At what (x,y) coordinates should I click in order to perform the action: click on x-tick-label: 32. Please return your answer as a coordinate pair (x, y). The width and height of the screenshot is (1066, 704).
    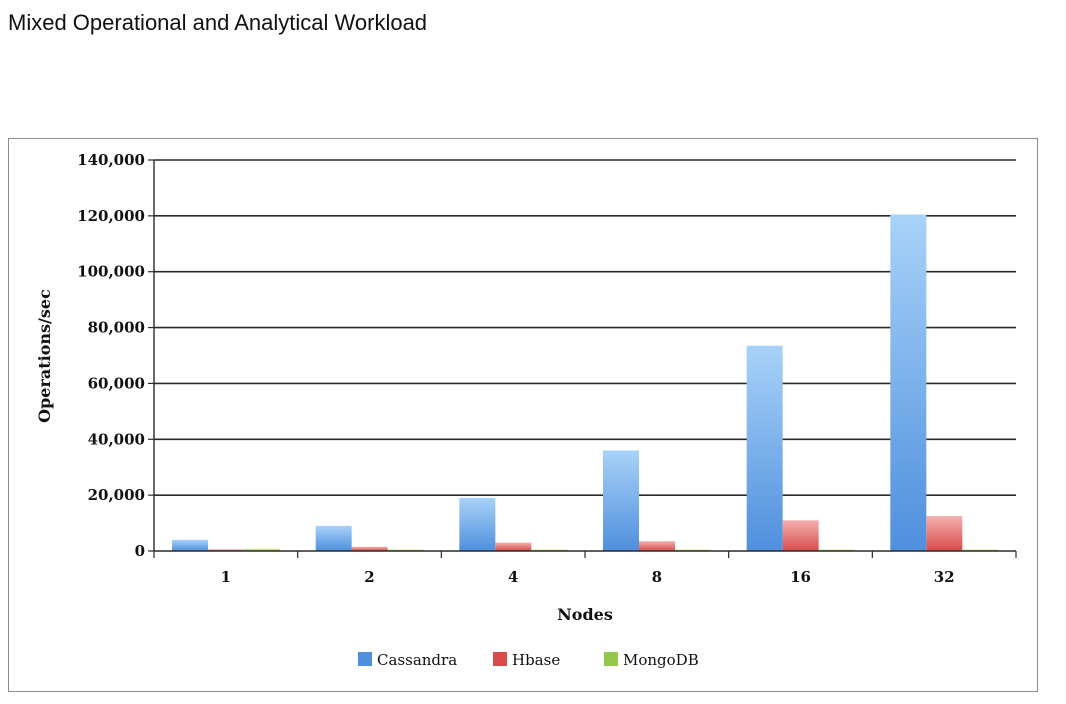
    Looking at the image, I should click on (944, 577).